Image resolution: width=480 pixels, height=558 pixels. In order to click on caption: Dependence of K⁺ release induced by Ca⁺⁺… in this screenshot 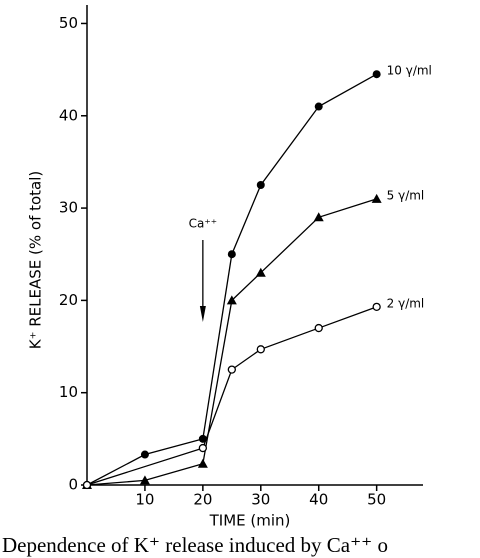, I will do `click(195, 545)`.